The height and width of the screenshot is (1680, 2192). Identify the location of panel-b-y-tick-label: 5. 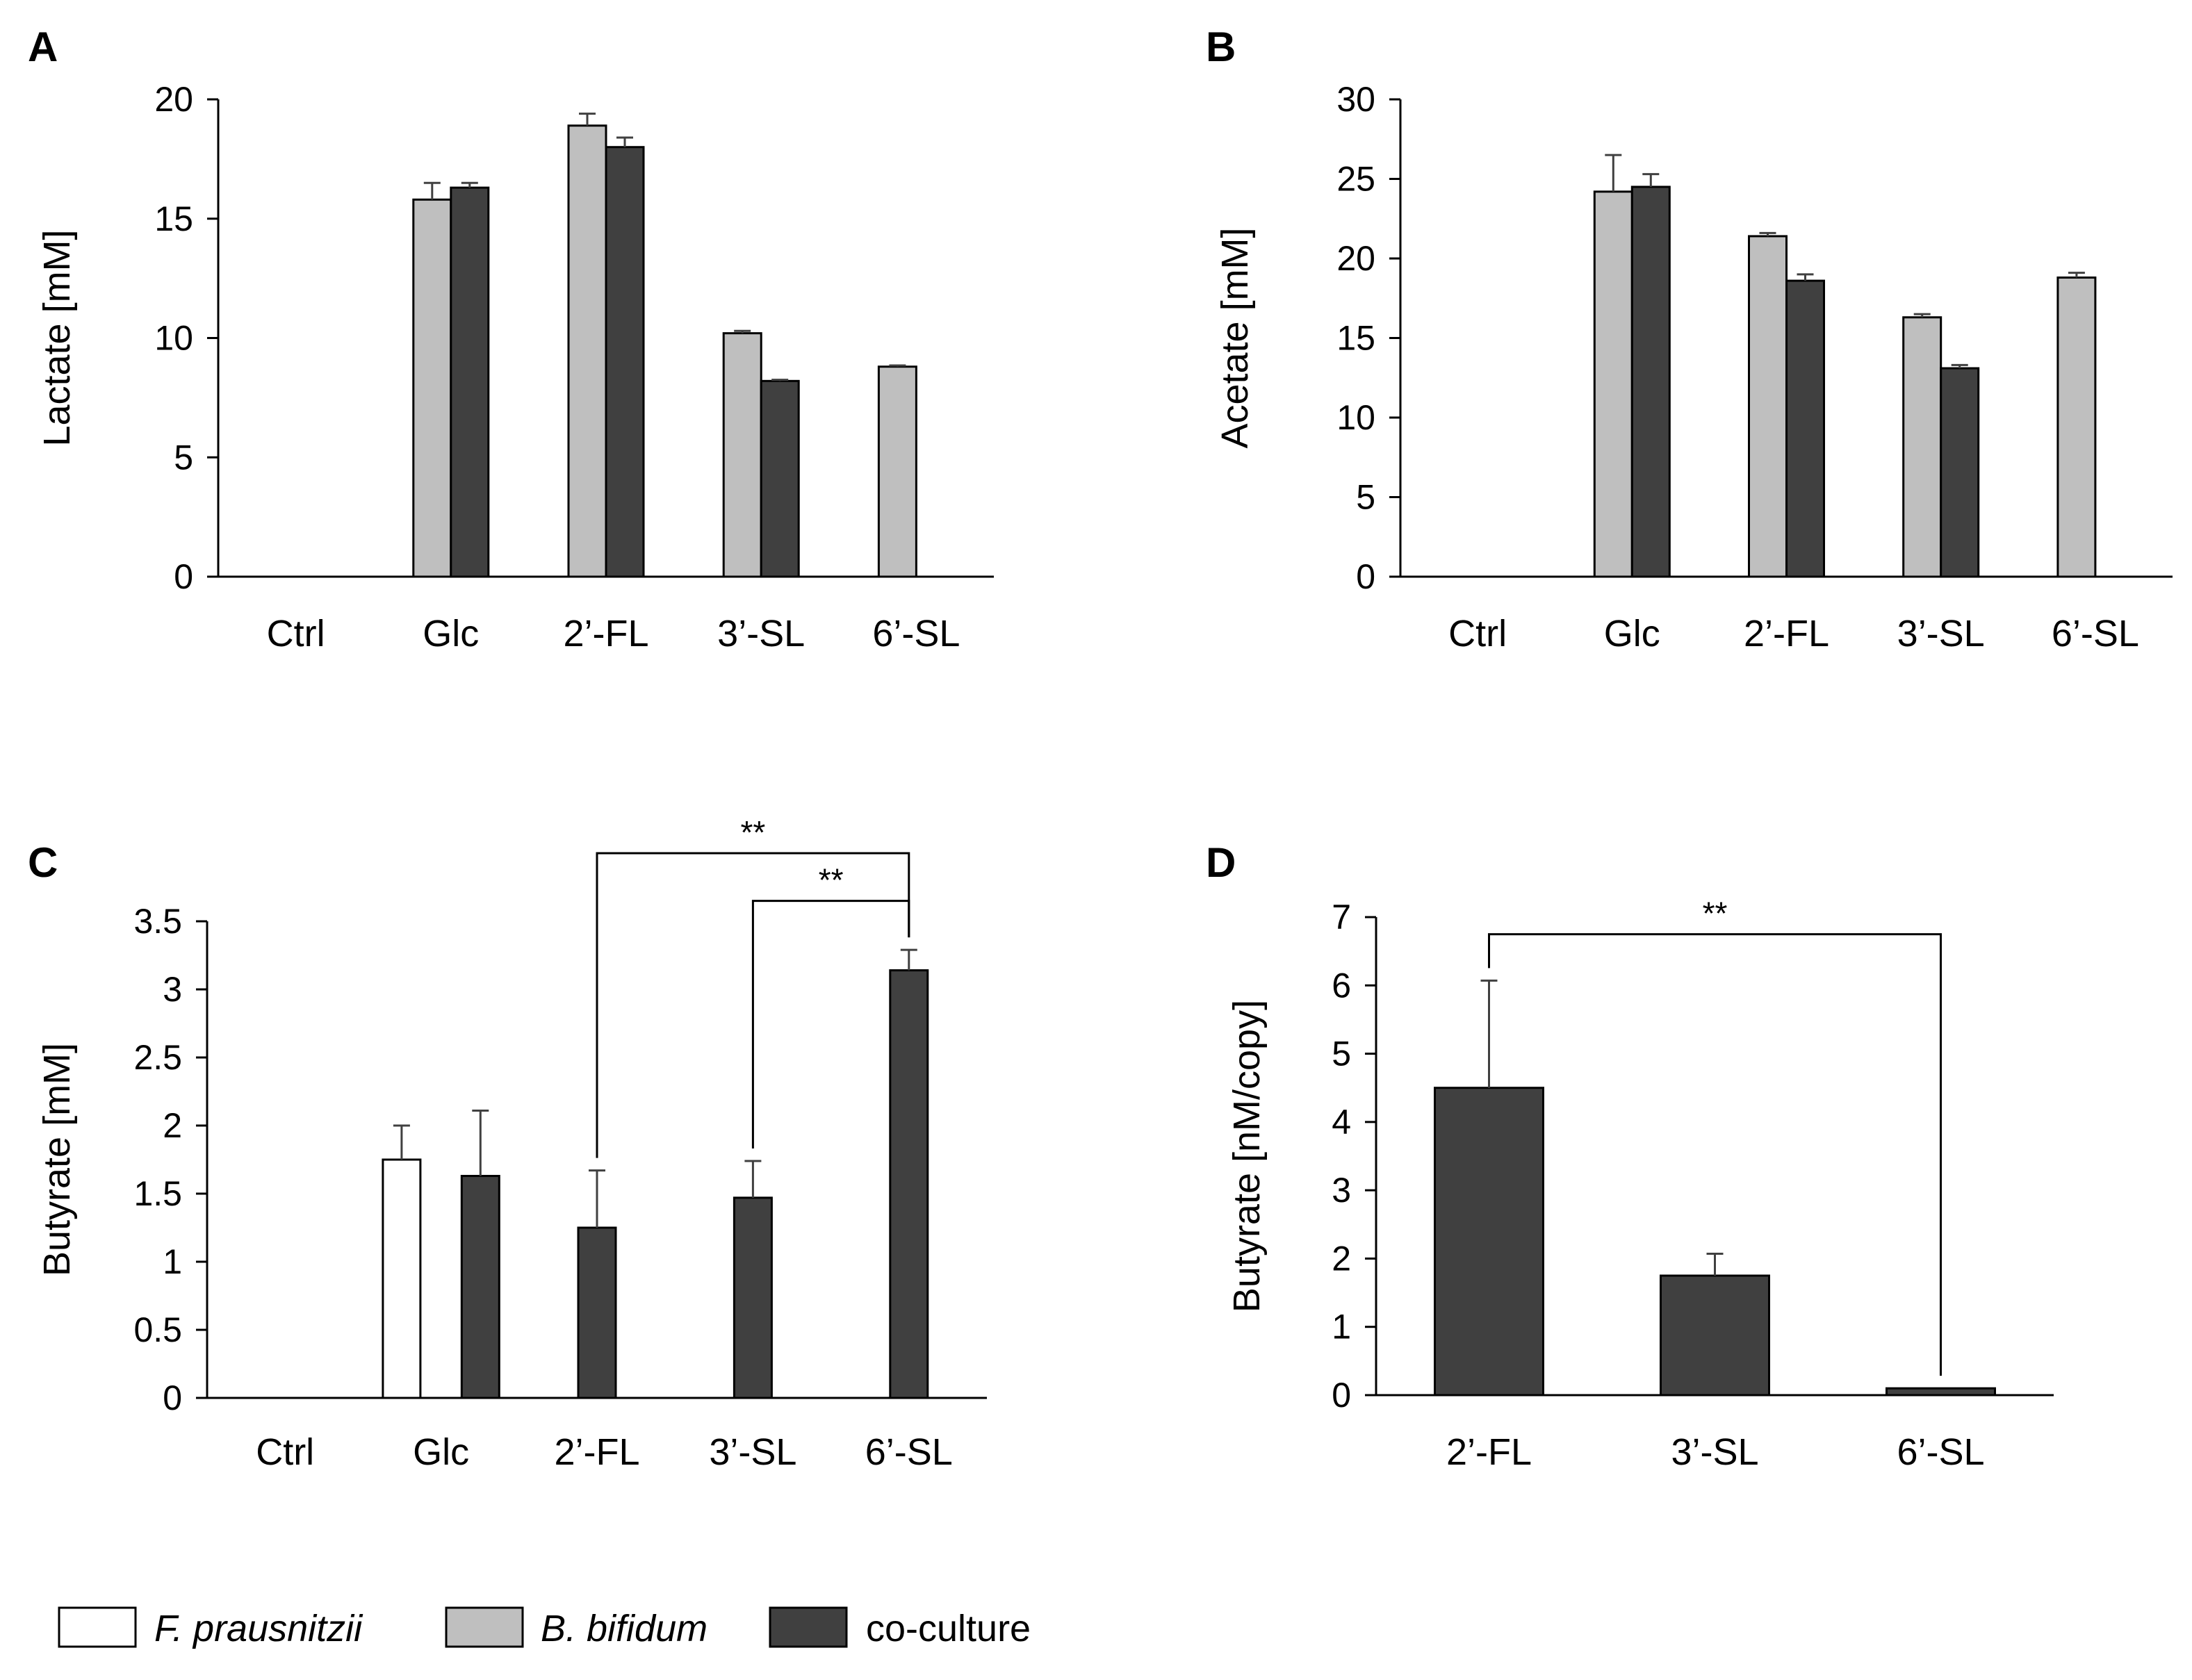
(1365, 497).